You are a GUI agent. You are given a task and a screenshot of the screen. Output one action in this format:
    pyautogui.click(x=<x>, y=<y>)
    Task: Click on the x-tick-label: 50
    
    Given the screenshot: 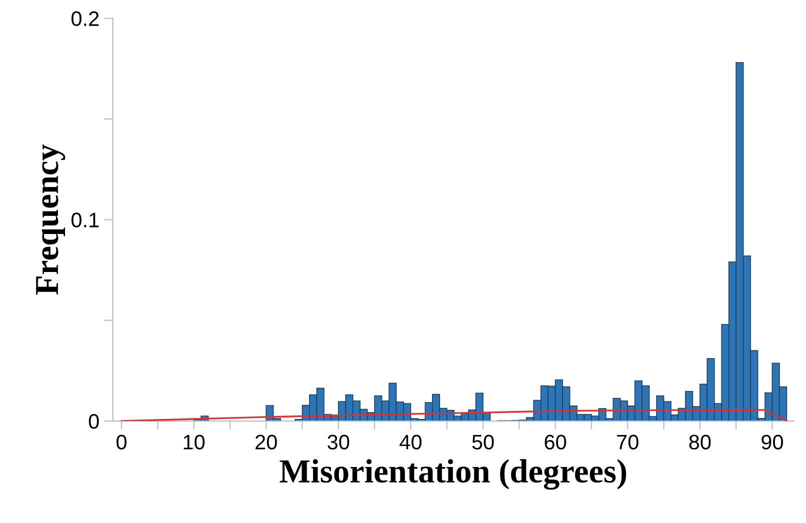 What is the action you would take?
    pyautogui.click(x=483, y=442)
    